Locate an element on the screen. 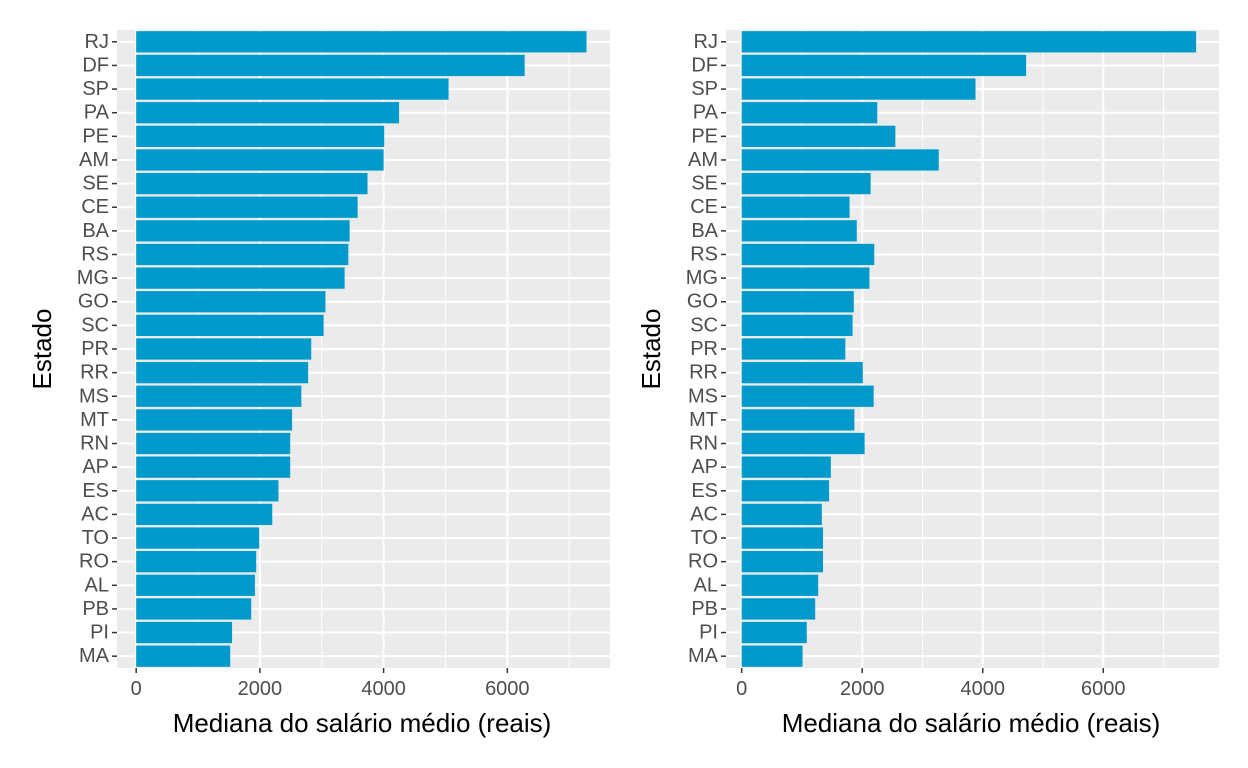 The image size is (1248, 768). y-tick-label: MT is located at coordinates (703, 420).